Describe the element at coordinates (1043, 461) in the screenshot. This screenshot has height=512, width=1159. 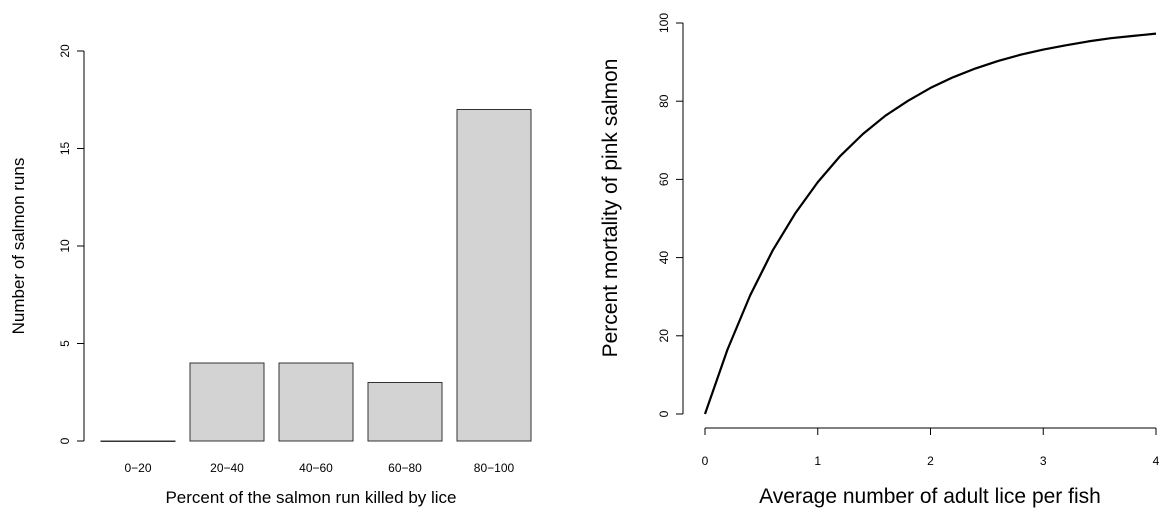
I see `line-x-tick-label: 3` at that location.